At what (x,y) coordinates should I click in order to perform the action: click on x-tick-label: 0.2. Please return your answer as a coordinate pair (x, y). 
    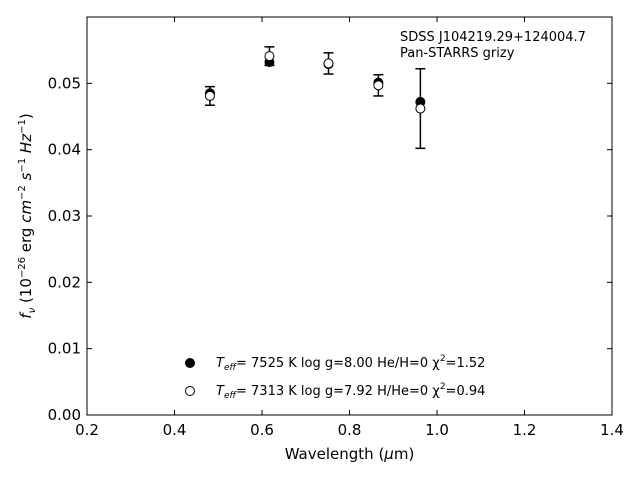
    Looking at the image, I should click on (87, 430).